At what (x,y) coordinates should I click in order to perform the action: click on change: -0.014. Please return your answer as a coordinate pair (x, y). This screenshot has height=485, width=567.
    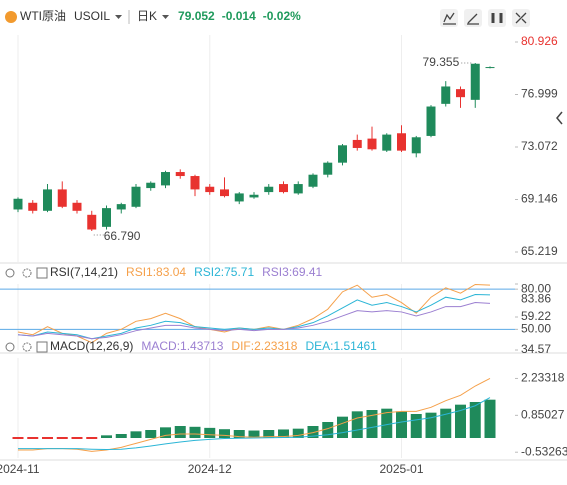
    Looking at the image, I should click on (239, 16).